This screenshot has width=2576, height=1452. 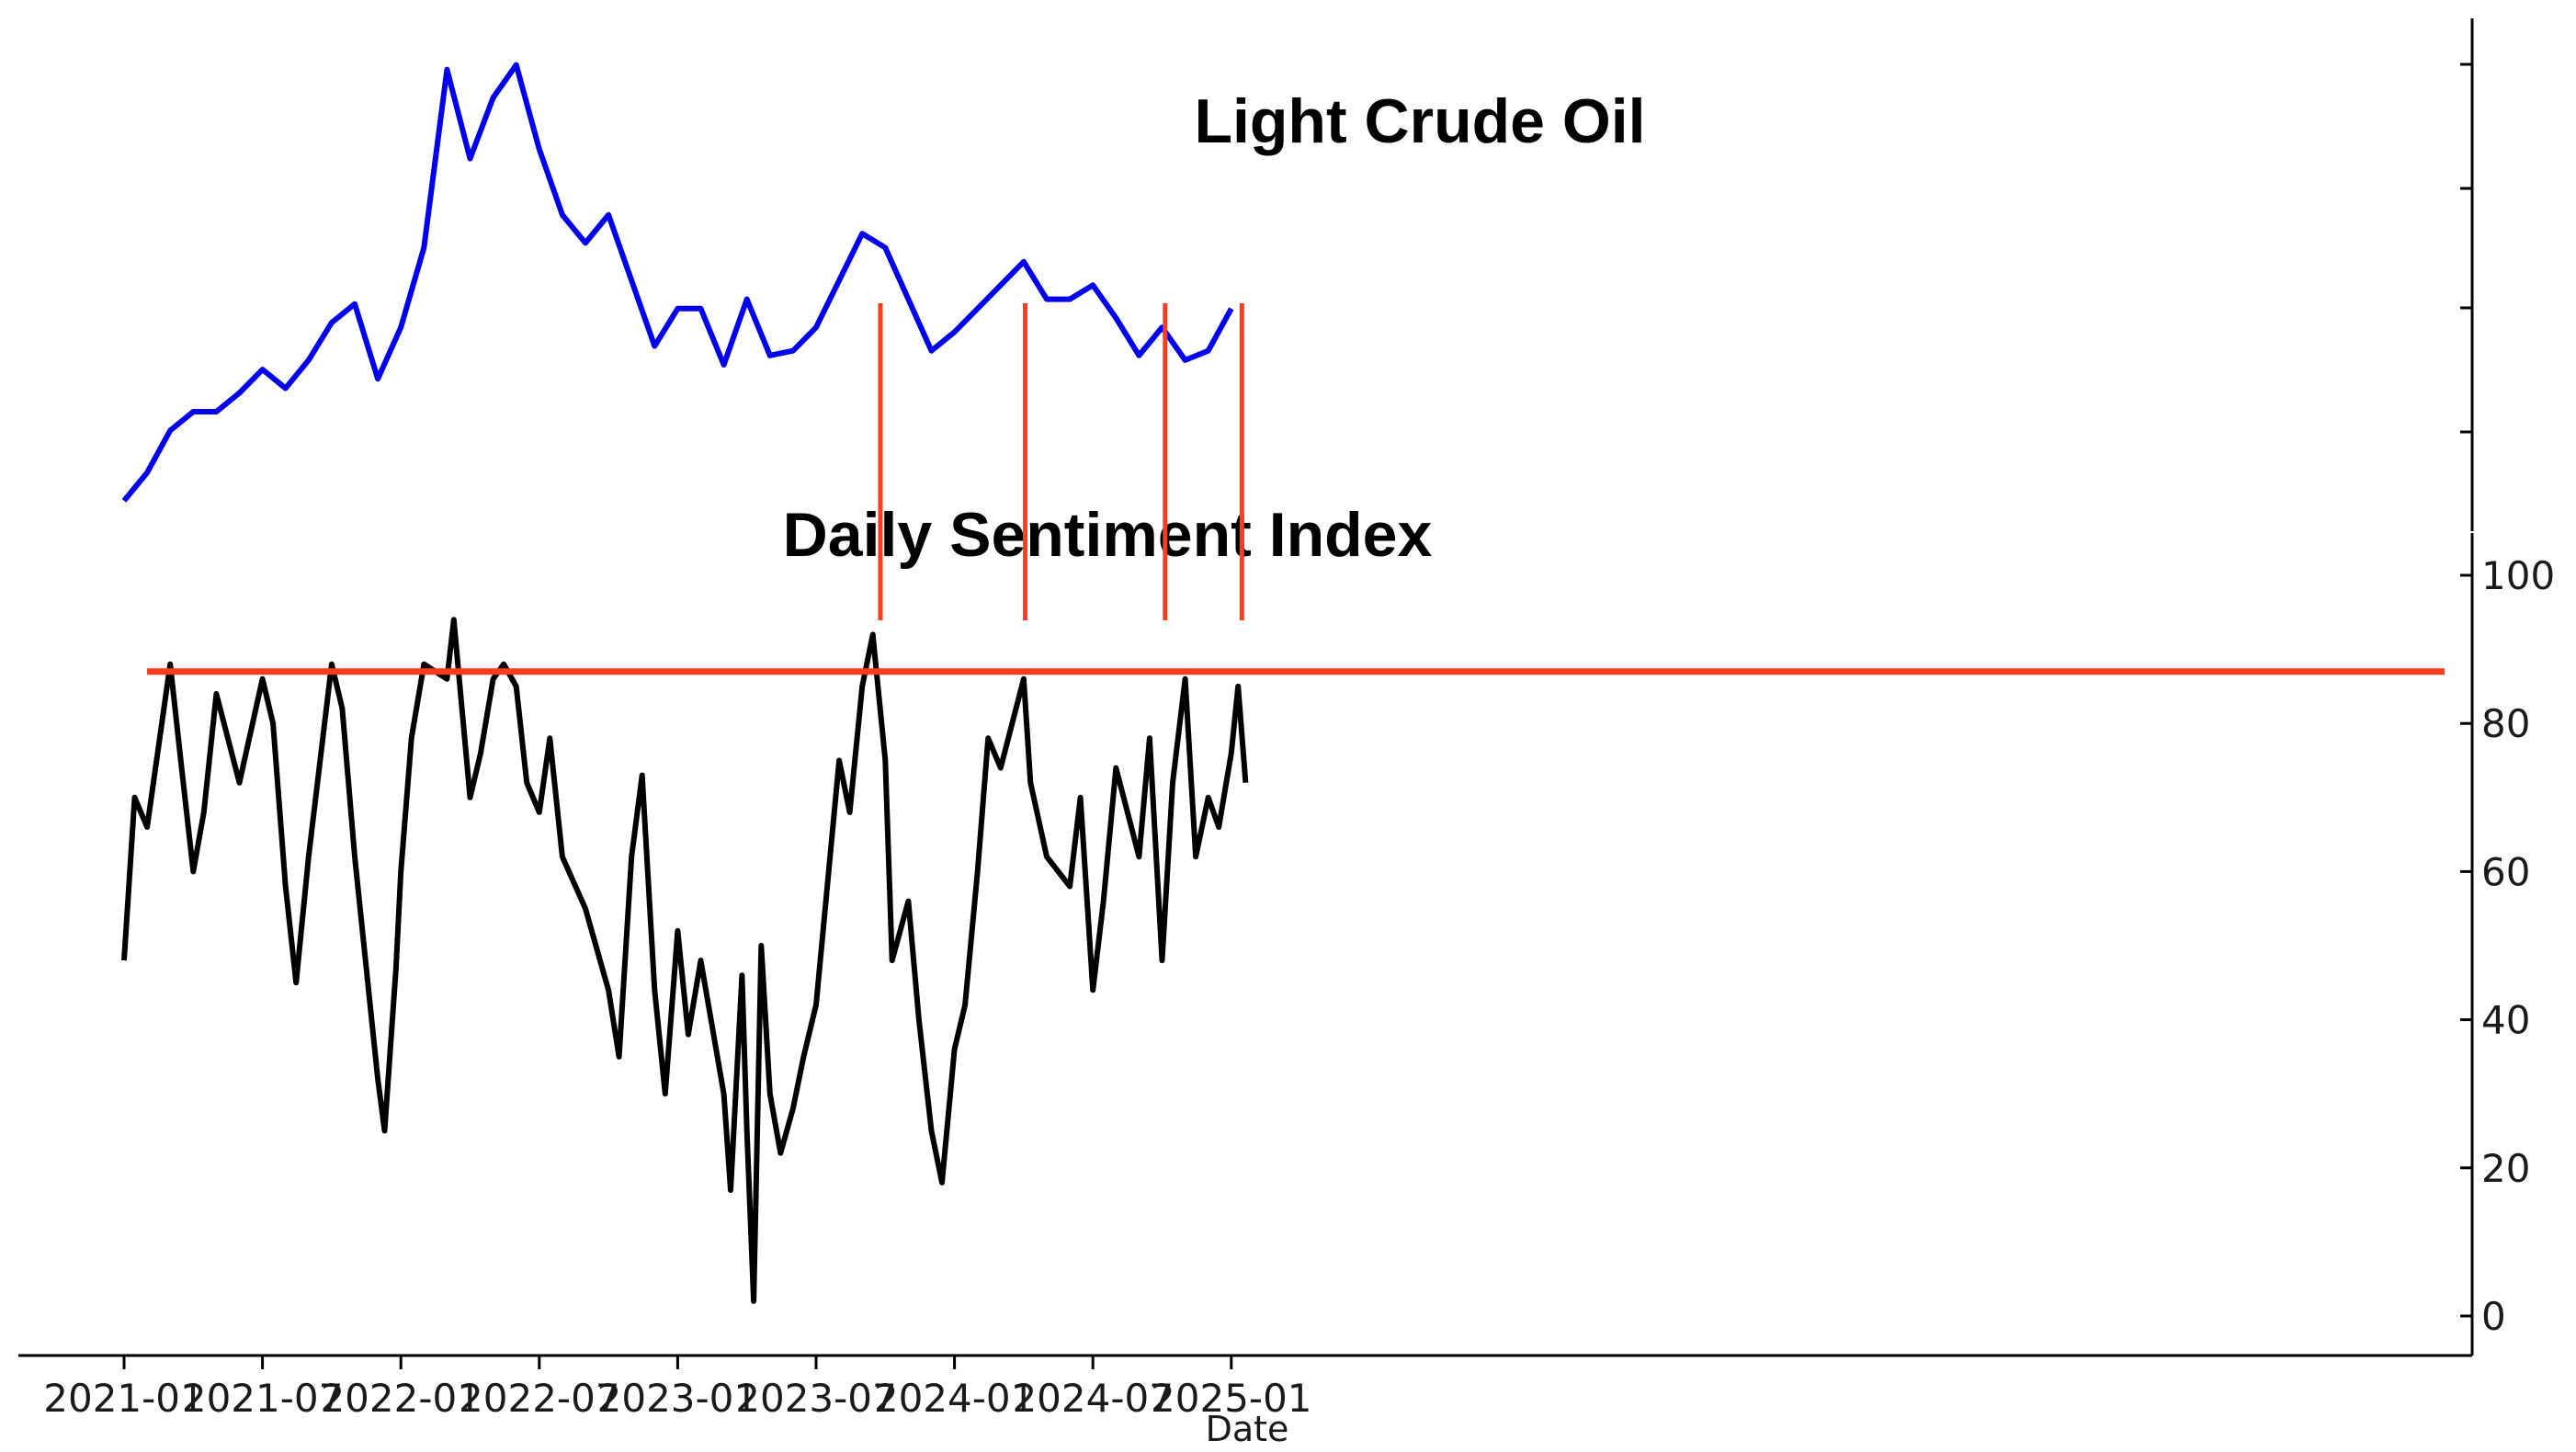 What do you see at coordinates (2493, 1316) in the screenshot?
I see `y-tick-label: 0` at bounding box center [2493, 1316].